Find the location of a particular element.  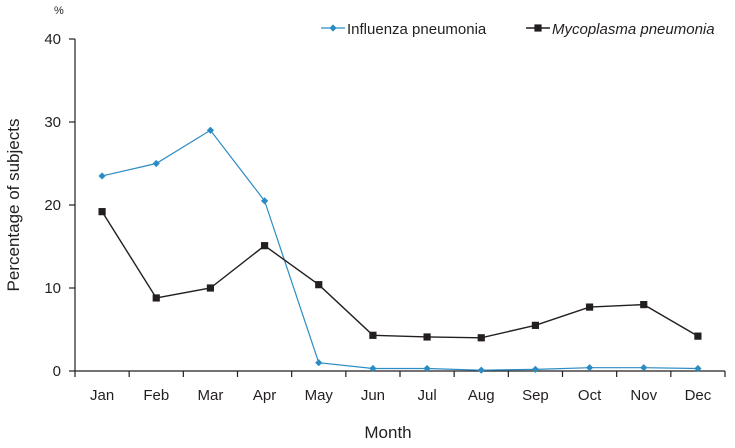

x-tick-label: Apr is located at coordinates (264, 395).